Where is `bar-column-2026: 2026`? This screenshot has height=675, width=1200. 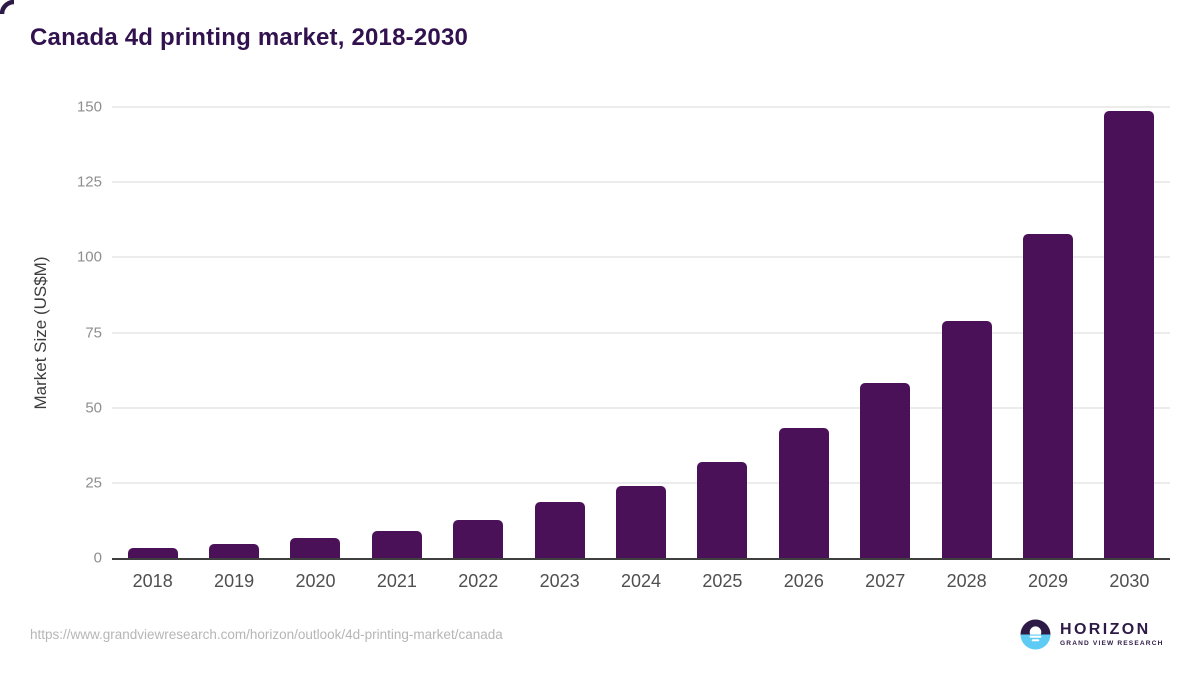
bar-column-2026: 2026 is located at coordinates (803, 349).